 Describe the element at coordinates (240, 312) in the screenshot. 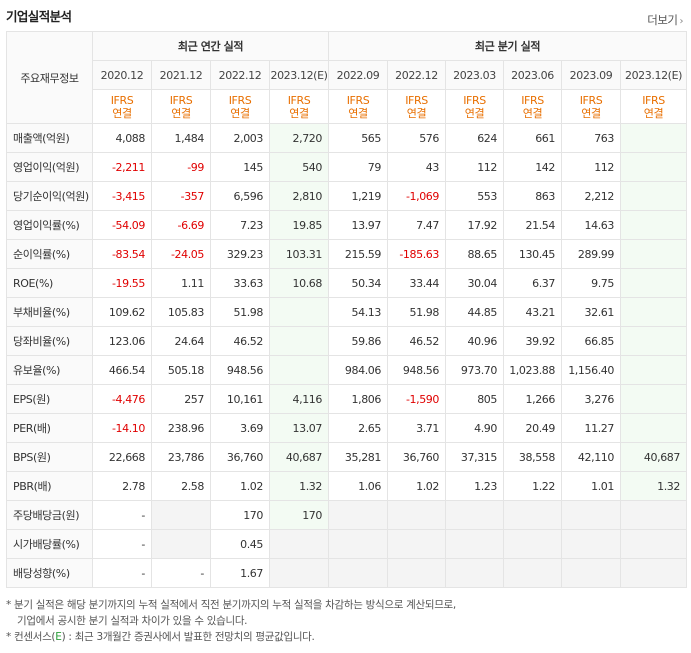

I see `value-cell: 51.98` at that location.